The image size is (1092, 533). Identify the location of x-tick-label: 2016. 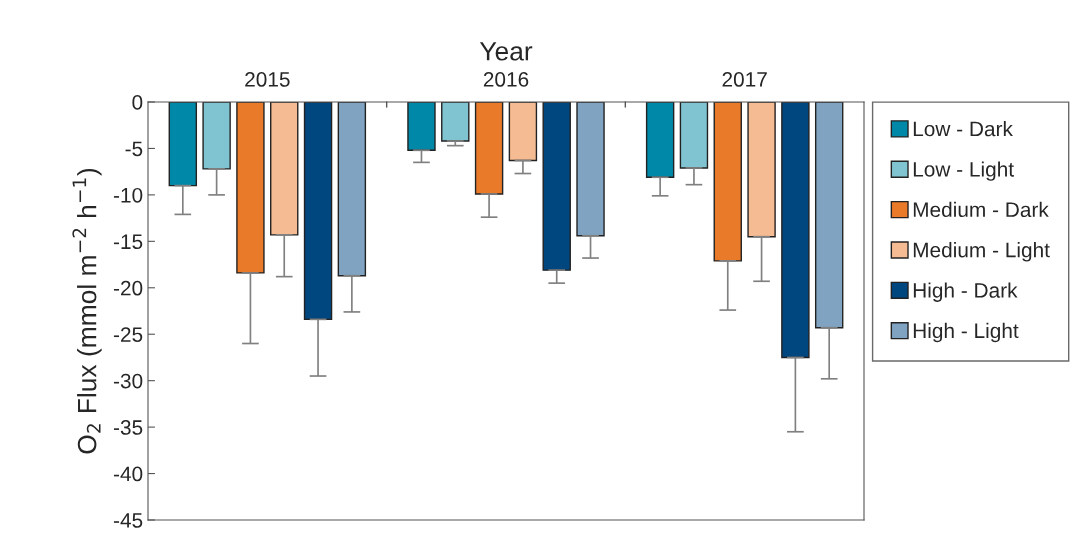
(506, 79).